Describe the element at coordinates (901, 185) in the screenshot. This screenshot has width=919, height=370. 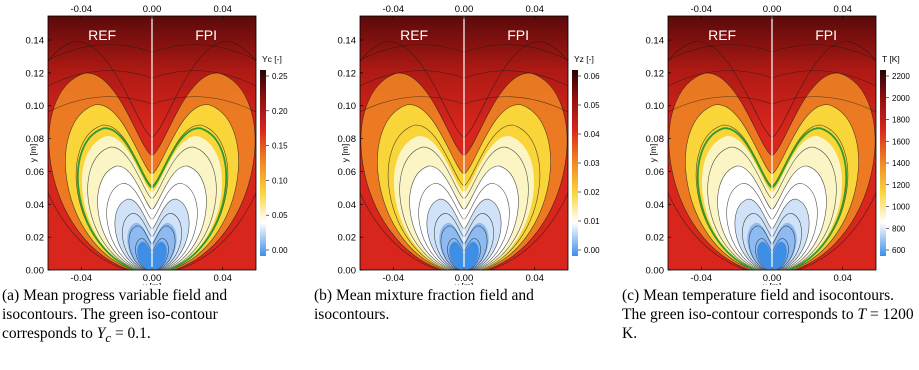
I see `colorbar-tick-label: 1200` at that location.